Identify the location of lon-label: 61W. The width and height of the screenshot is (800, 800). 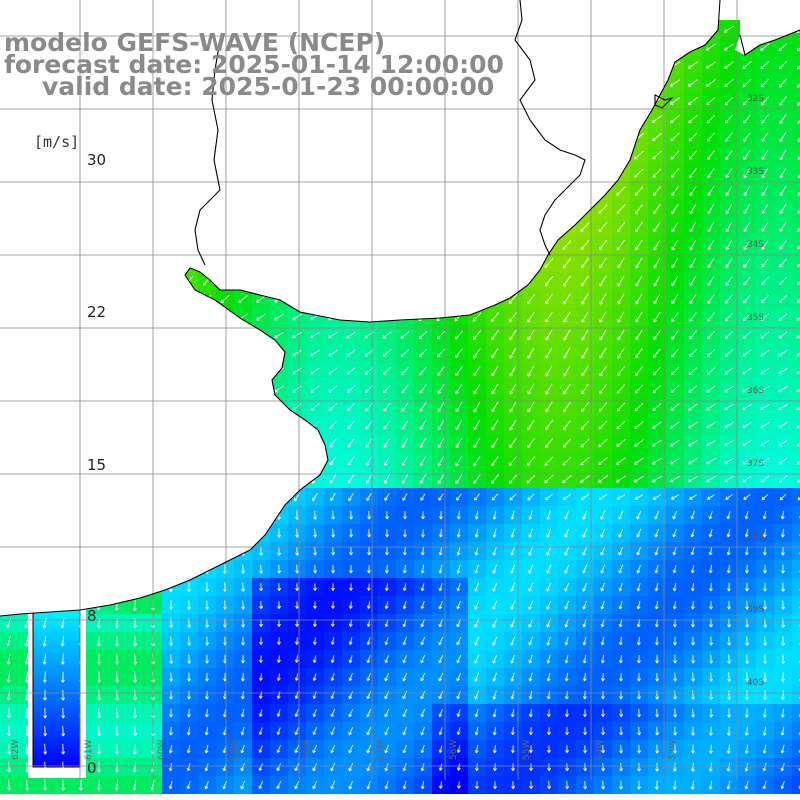
(89, 750).